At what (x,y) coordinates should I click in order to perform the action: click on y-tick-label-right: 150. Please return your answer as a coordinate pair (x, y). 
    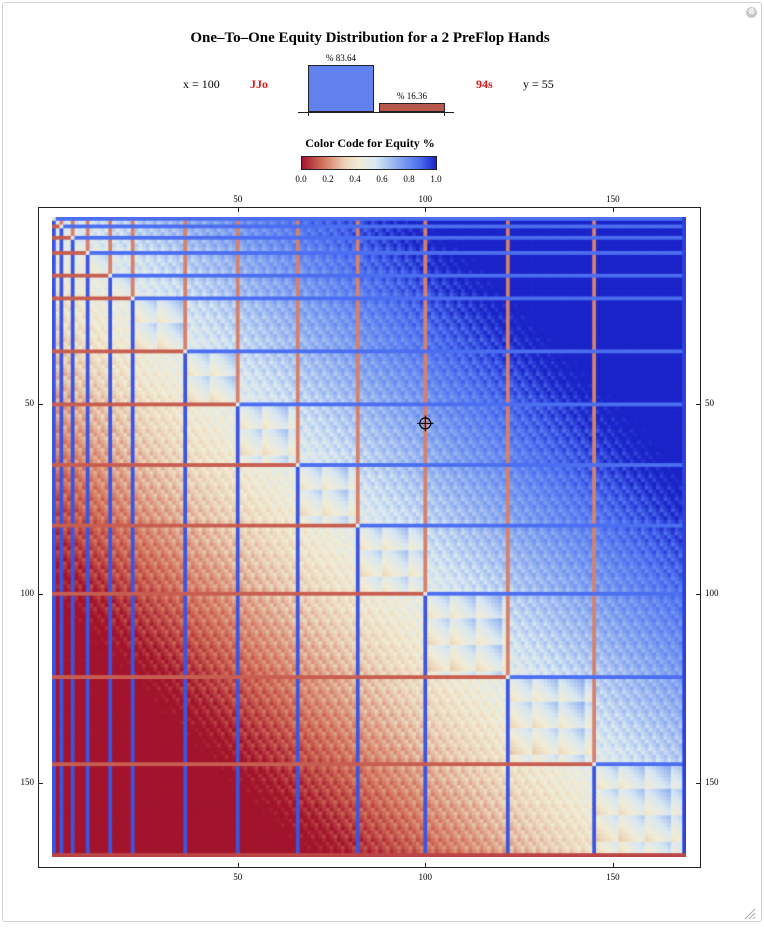
    Looking at the image, I should click on (712, 782).